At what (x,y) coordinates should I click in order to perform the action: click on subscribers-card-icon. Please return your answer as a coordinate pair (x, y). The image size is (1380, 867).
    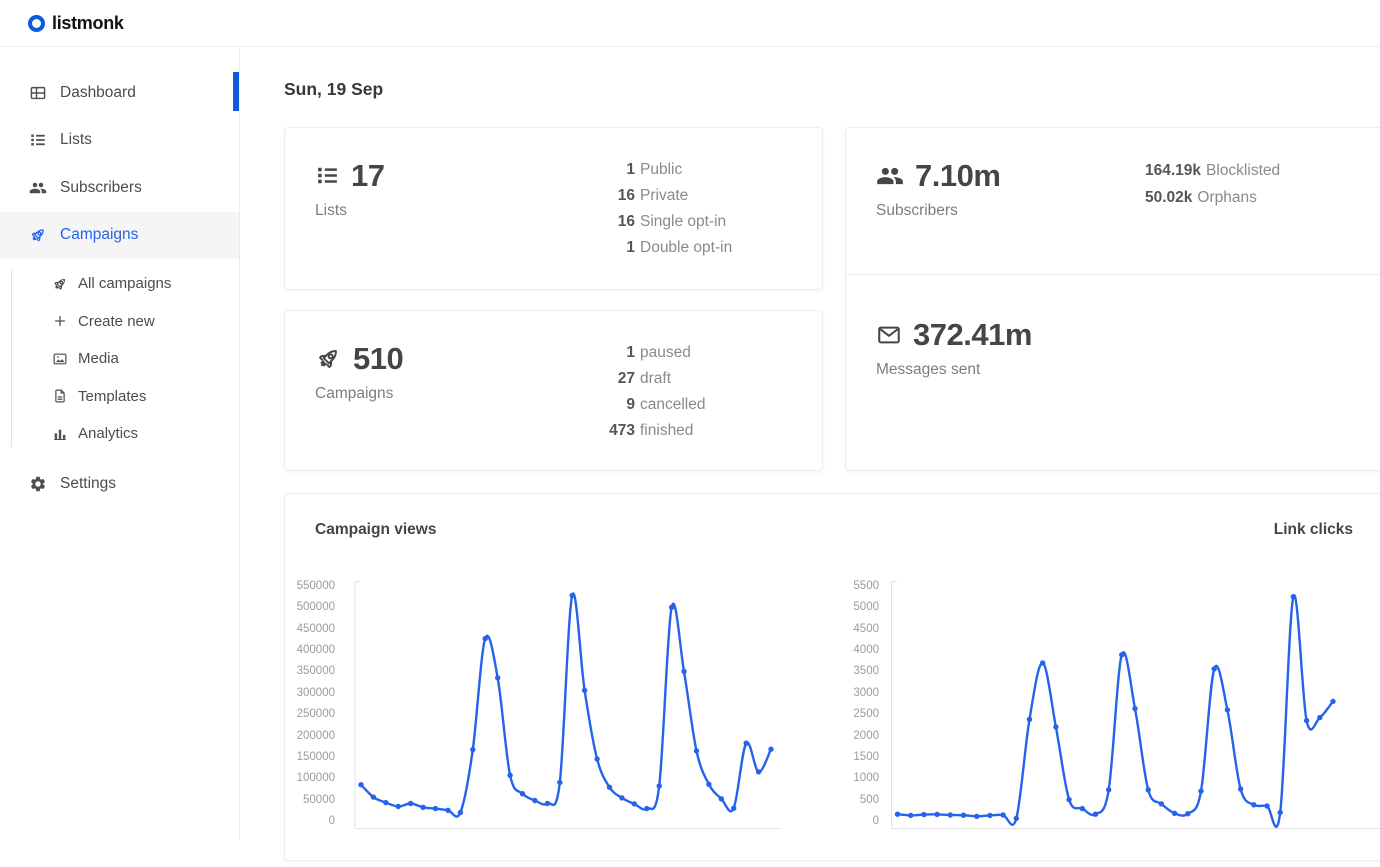
    Looking at the image, I should click on (890, 176).